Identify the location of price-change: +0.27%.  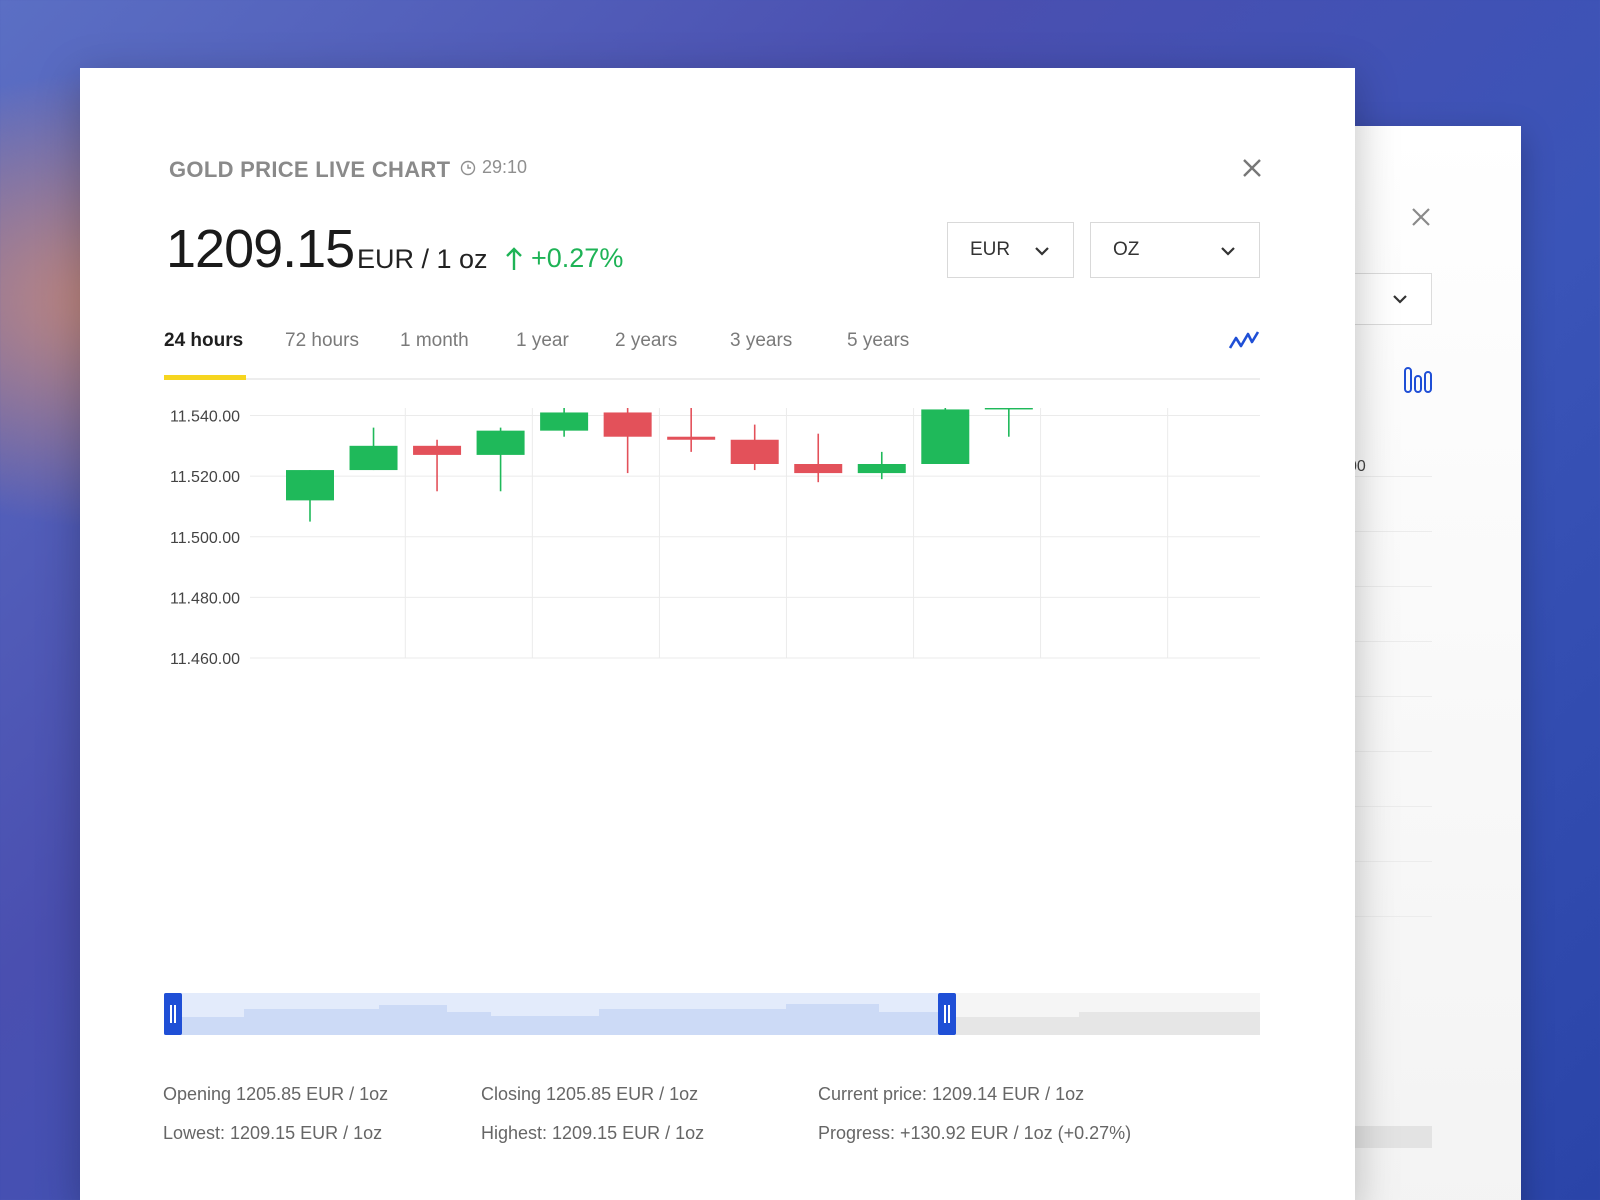
(564, 258).